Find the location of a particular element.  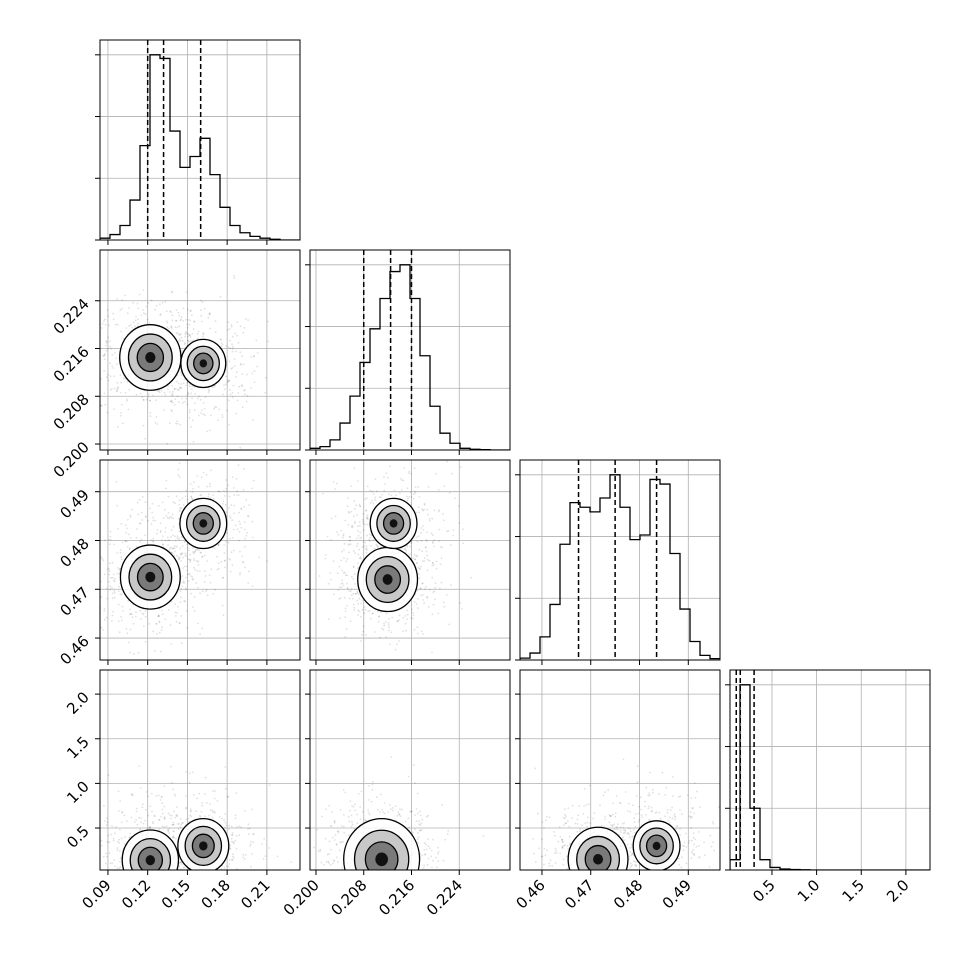

contour-line is located at coordinates (382, 843).